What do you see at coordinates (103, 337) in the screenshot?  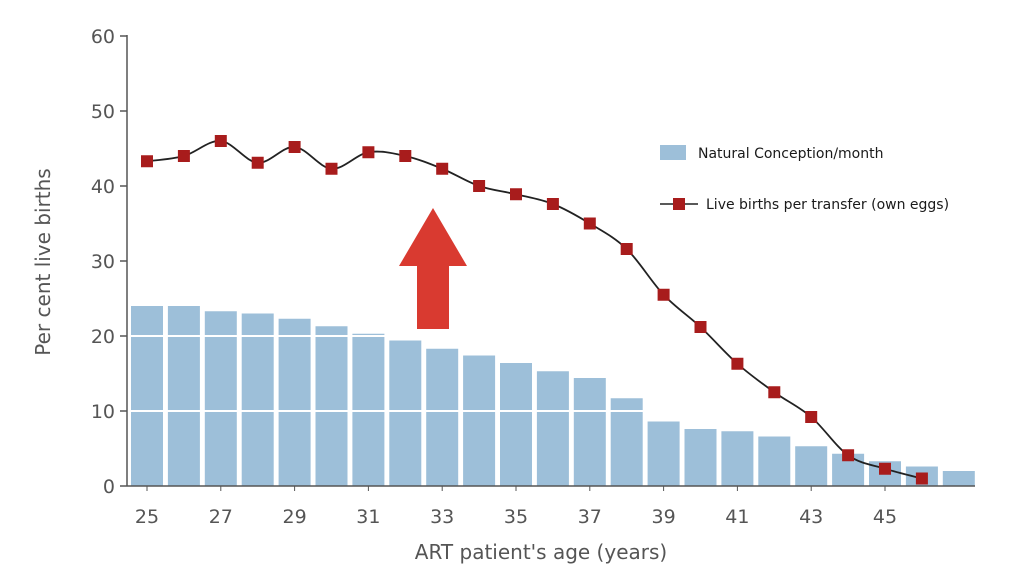 I see `y-tick-label: 20` at bounding box center [103, 337].